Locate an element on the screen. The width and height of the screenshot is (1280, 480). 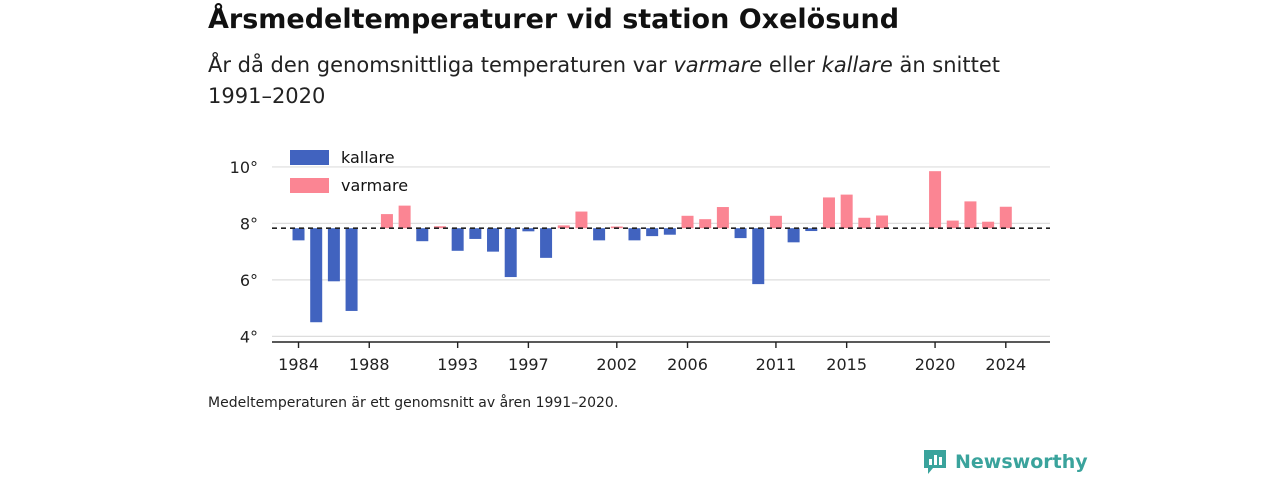
y-tick-label: 4° is located at coordinates (249, 336).